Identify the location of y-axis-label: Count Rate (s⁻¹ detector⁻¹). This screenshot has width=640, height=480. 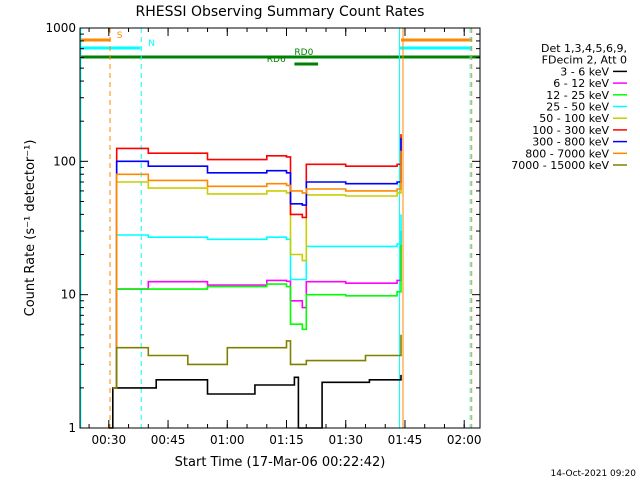
(30, 228).